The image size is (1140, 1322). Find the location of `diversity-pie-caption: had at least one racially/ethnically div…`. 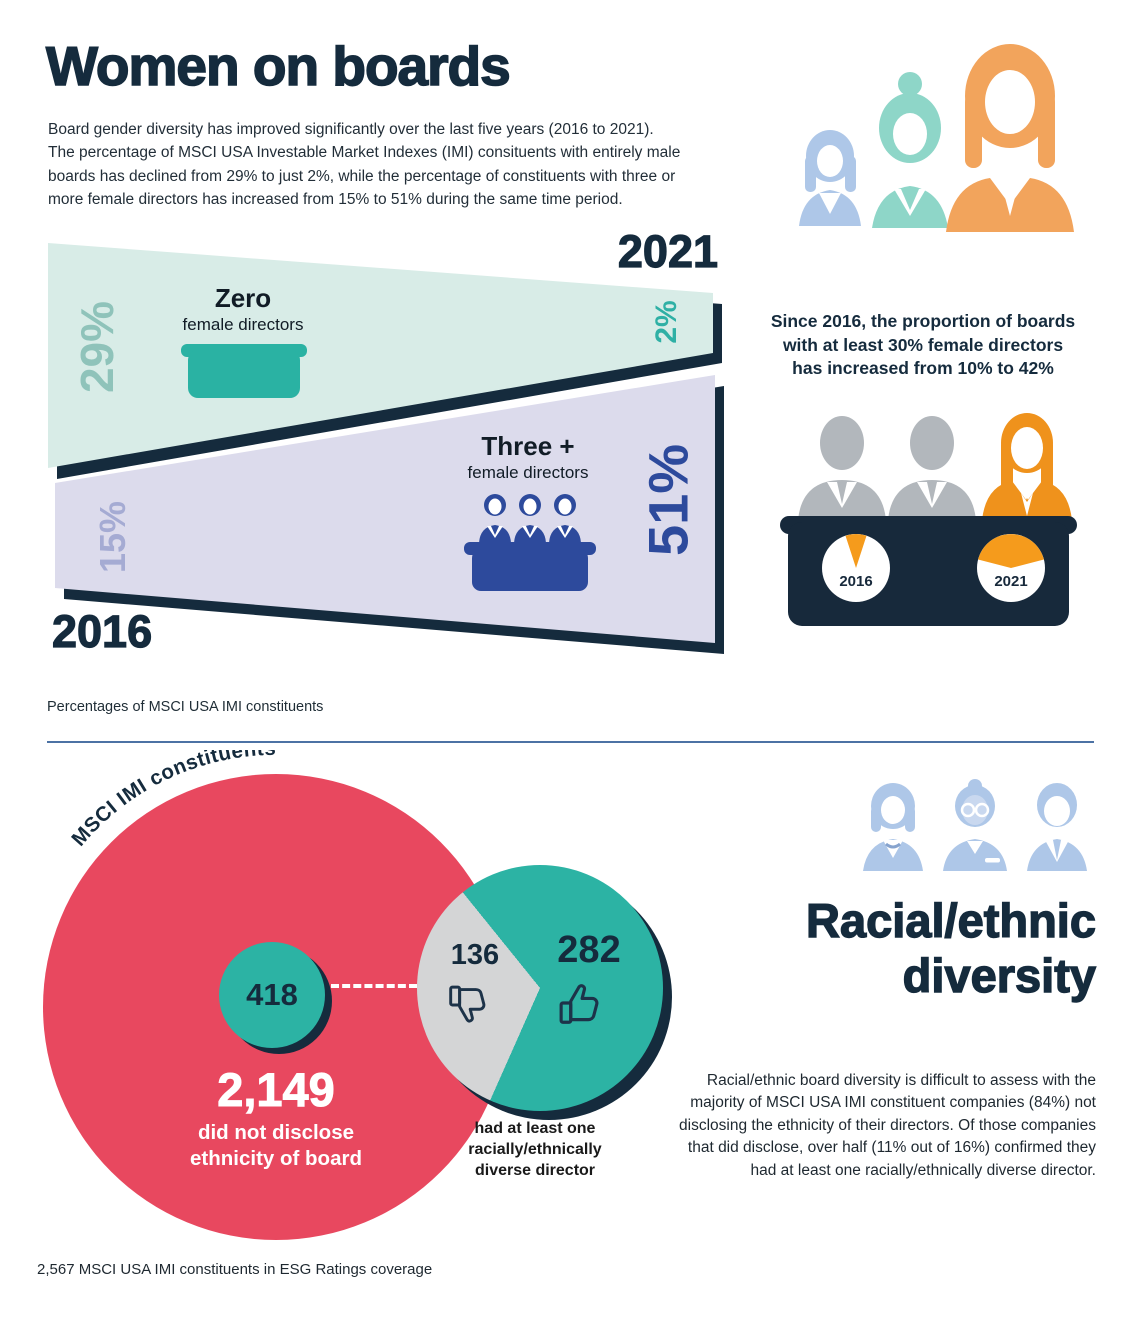

diversity-pie-caption: had at least one racially/ethnically div… is located at coordinates (535, 1150).